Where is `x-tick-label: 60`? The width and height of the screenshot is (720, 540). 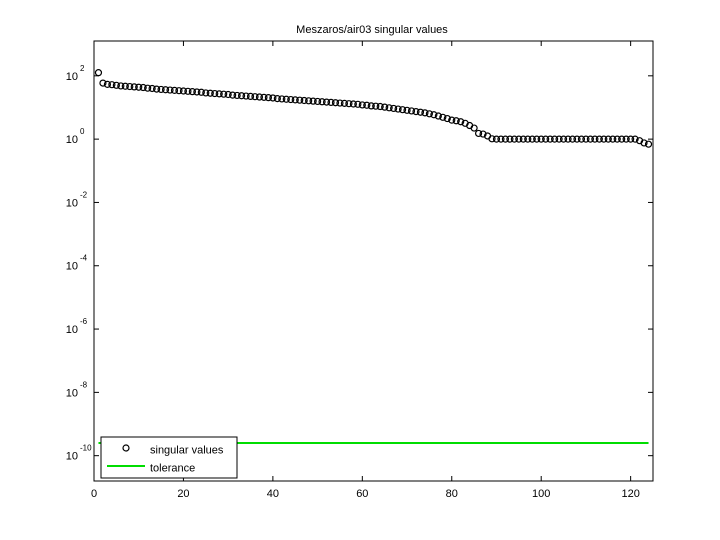
x-tick-label: 60 is located at coordinates (362, 494).